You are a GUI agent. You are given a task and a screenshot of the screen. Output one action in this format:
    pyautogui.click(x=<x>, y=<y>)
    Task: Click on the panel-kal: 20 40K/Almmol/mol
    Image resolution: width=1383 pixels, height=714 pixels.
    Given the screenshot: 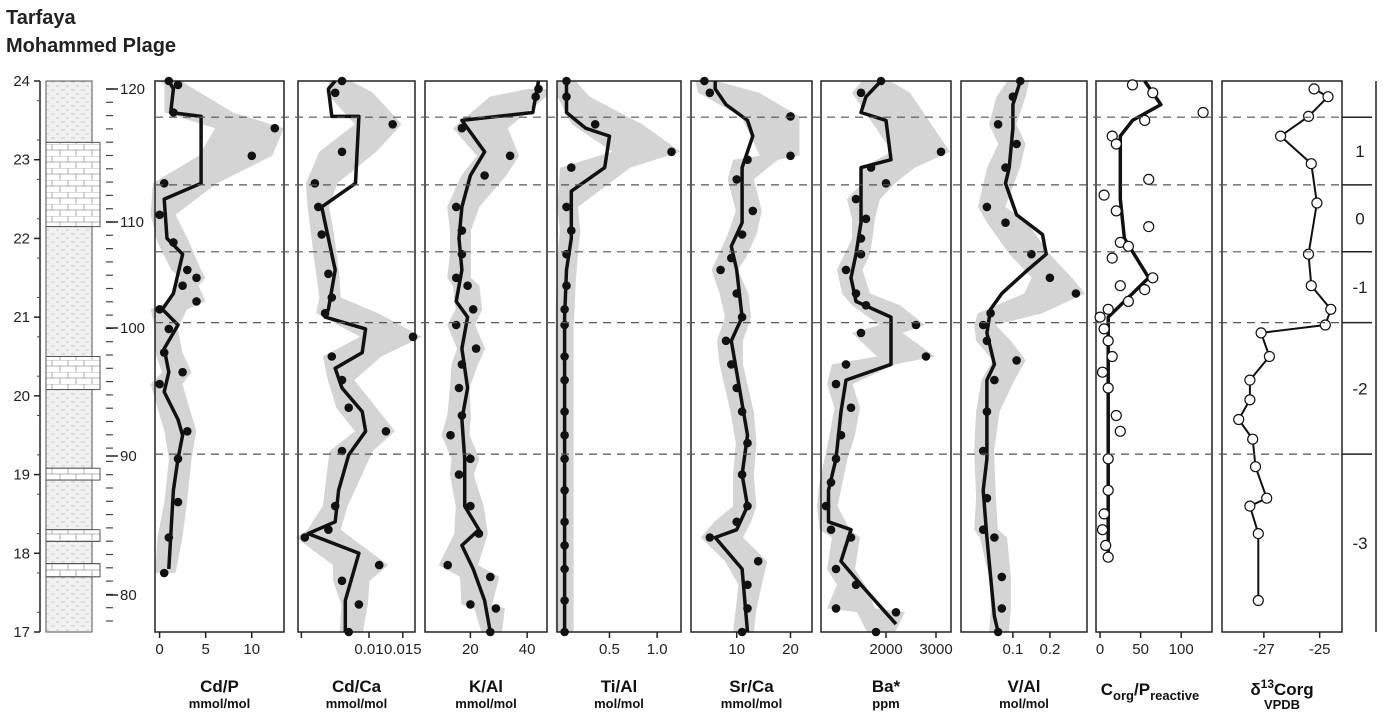 What is the action you would take?
    pyautogui.click(x=486, y=396)
    